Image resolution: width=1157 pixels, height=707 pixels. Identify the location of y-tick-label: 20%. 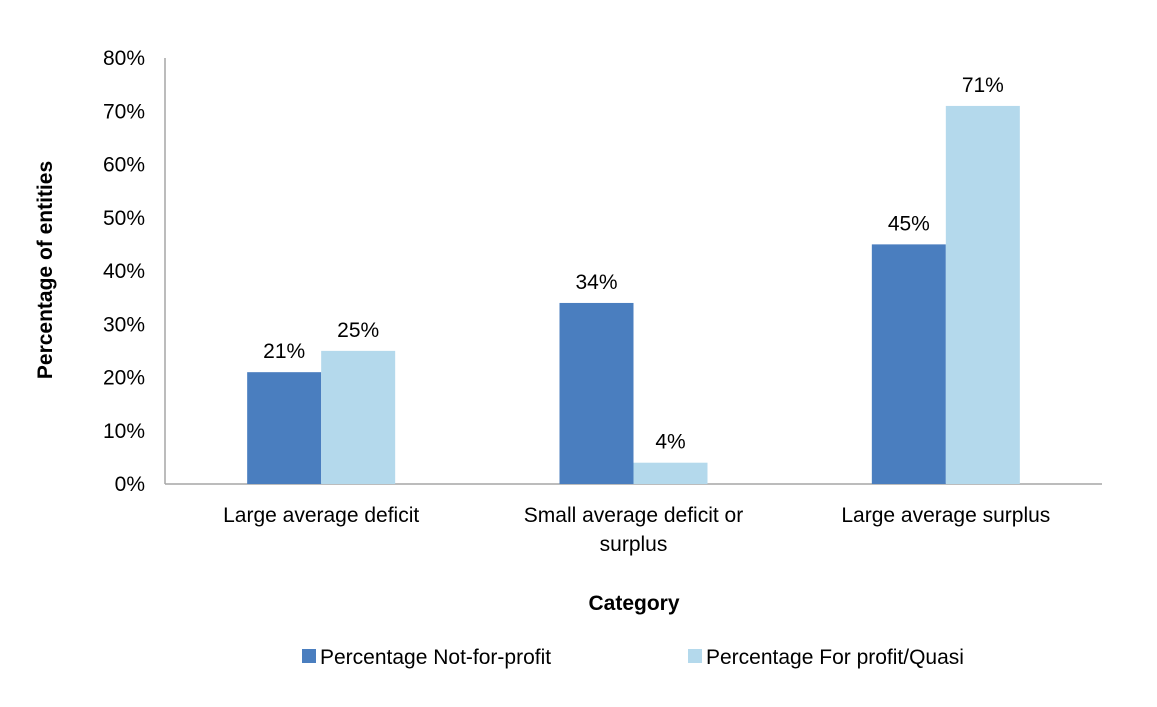
(124, 378).